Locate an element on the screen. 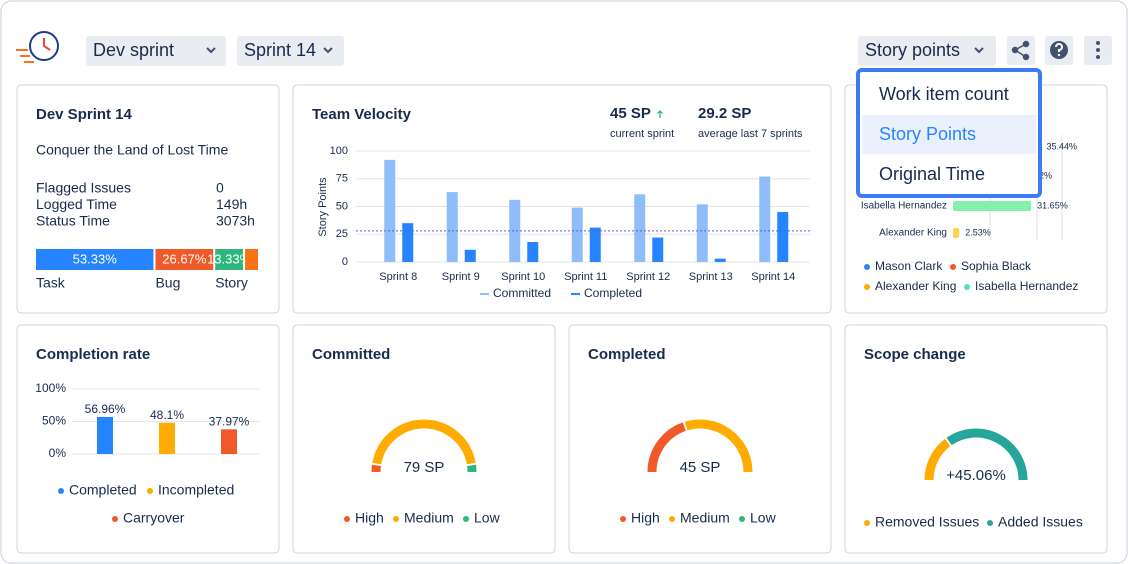  logo is located at coordinates (37, 47).